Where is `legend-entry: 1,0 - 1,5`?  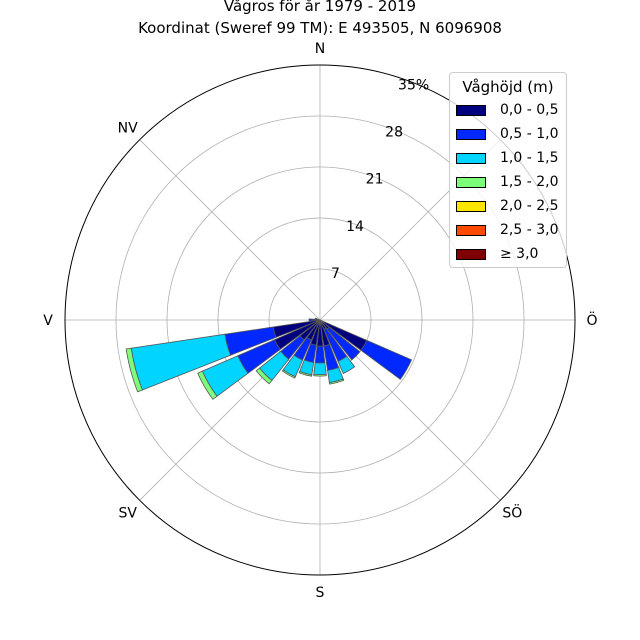 legend-entry: 1,0 - 1,5 is located at coordinates (507, 158).